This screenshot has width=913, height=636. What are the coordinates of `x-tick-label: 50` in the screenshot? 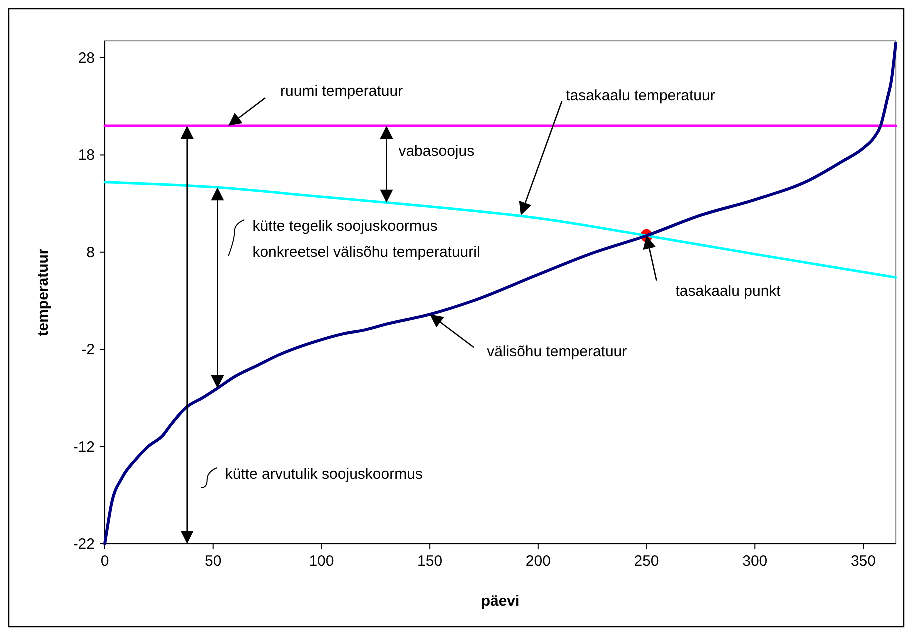 It's located at (213, 561).